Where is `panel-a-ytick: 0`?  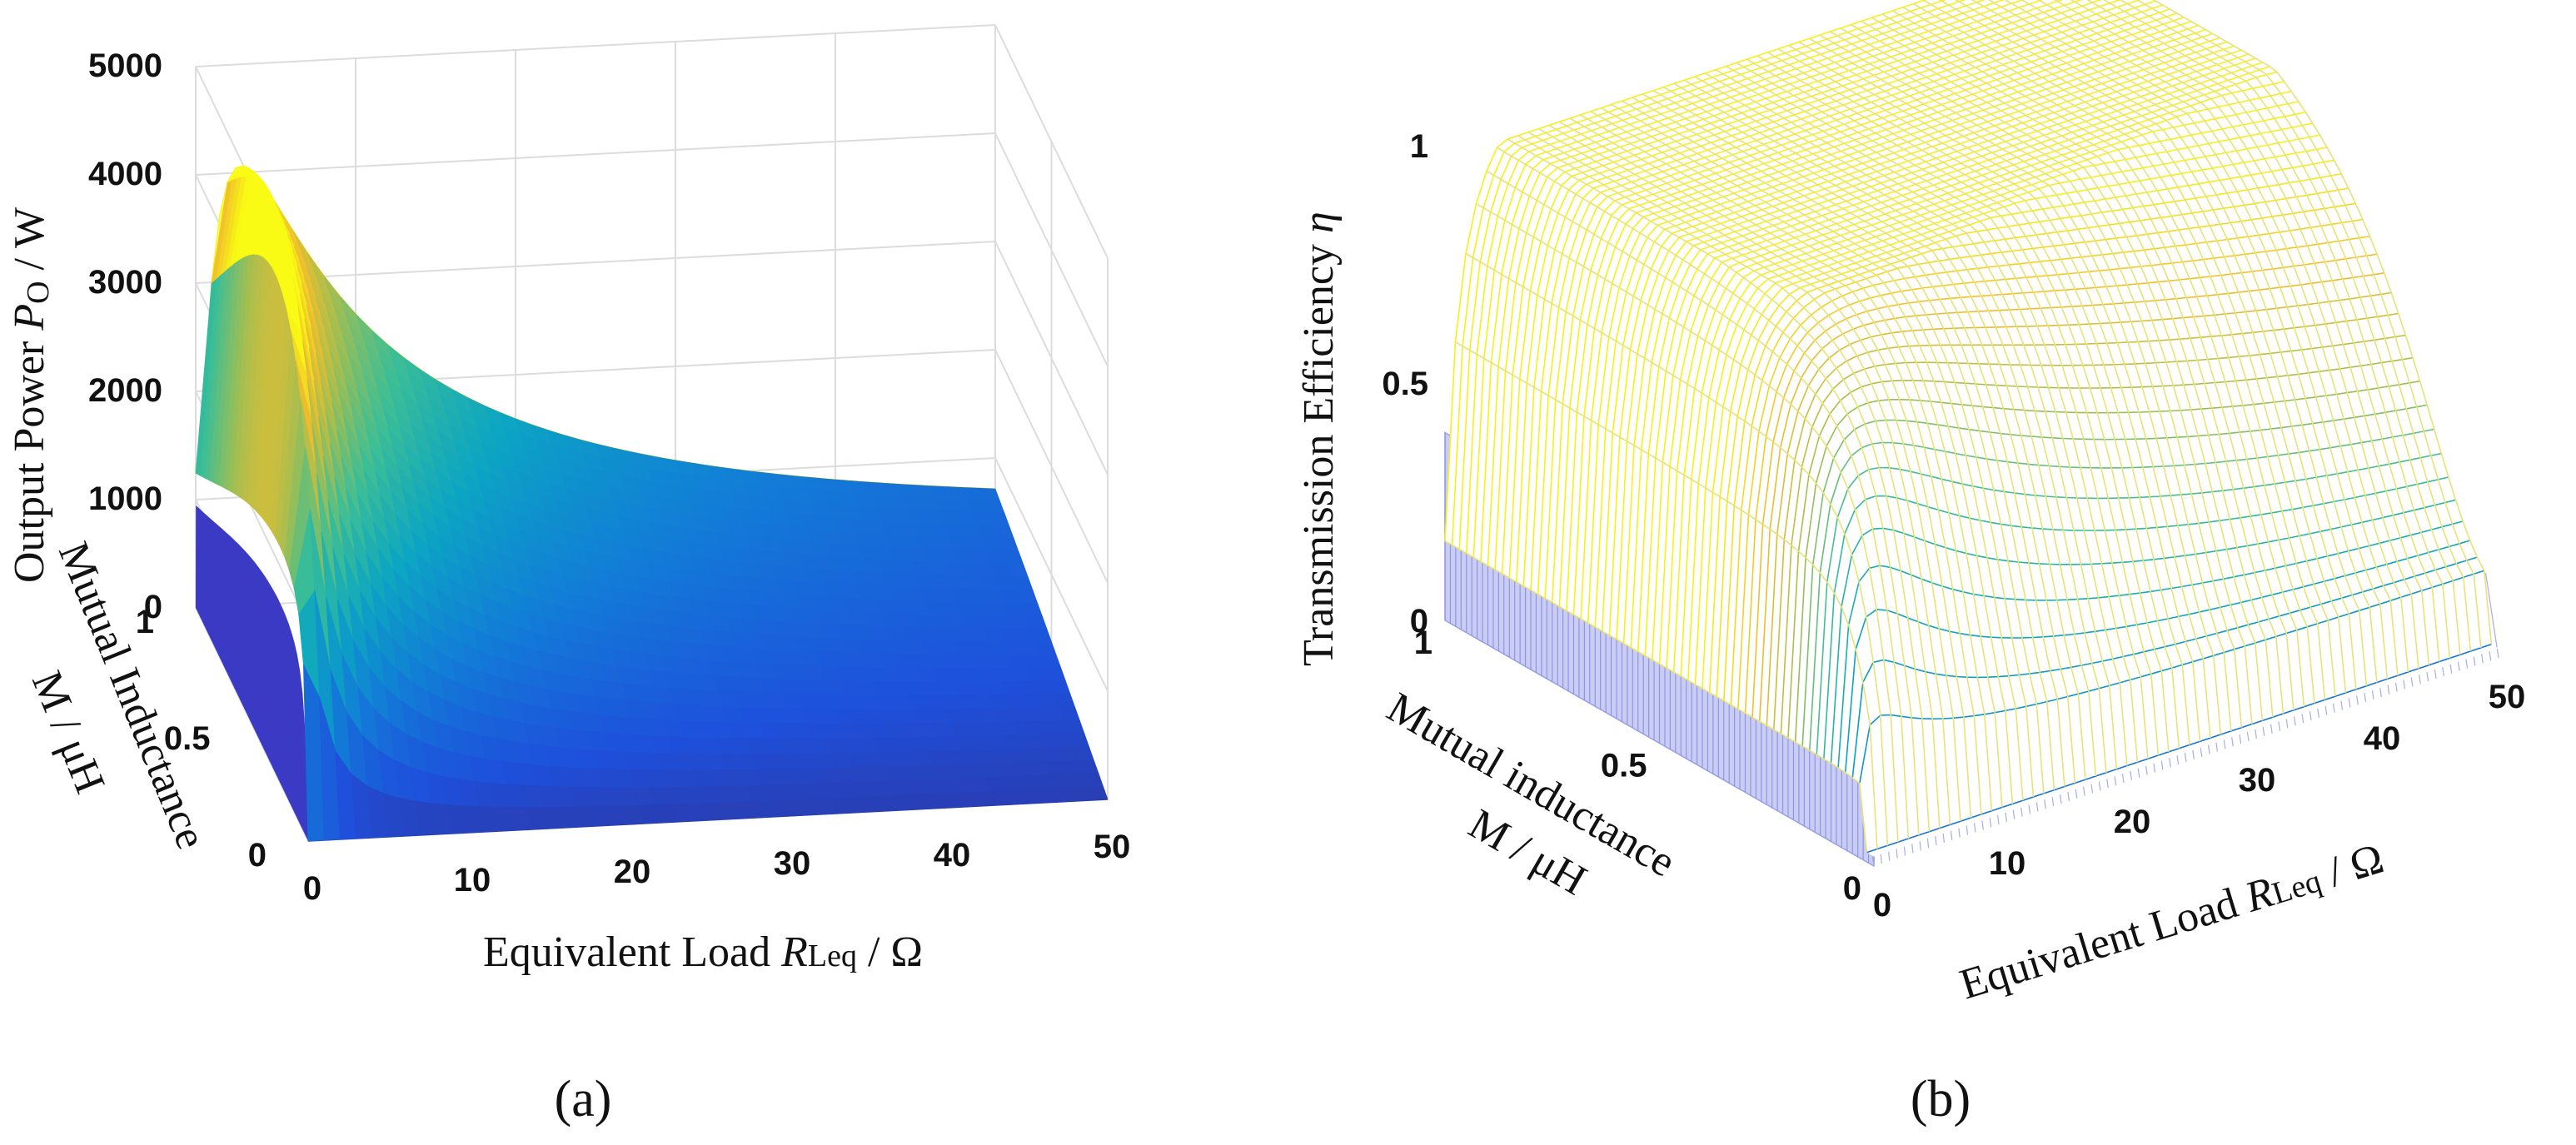
panel-a-ytick: 0 is located at coordinates (257, 856).